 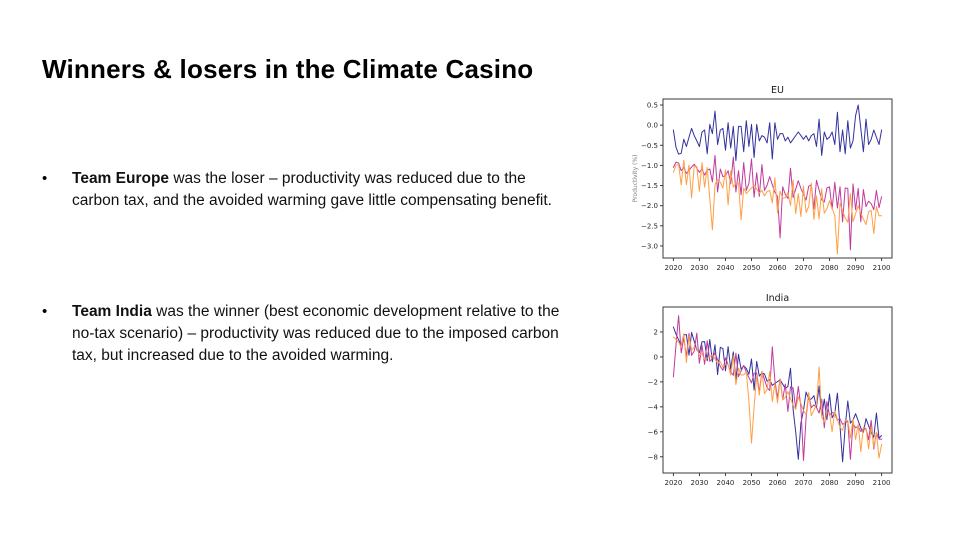 What do you see at coordinates (649, 166) in the screenshot?
I see `y-tick-label: −1.0` at bounding box center [649, 166].